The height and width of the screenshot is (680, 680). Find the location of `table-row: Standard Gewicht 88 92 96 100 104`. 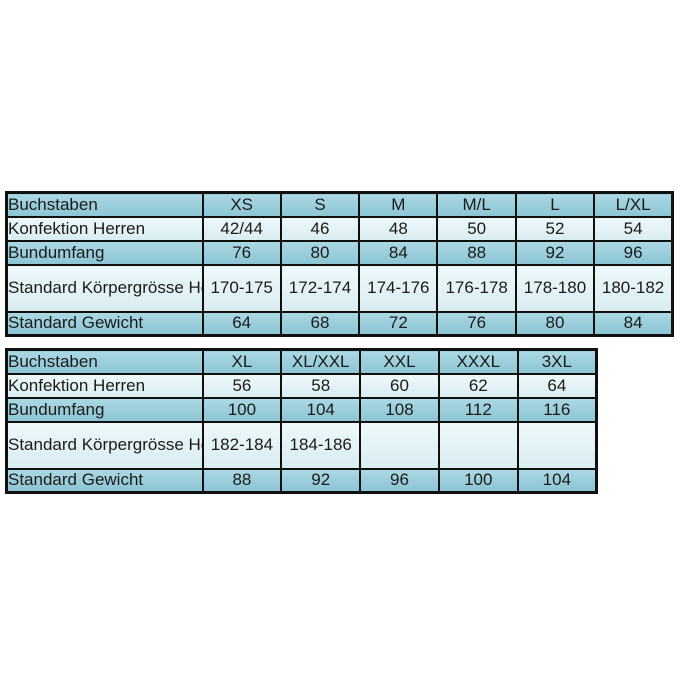

table-row: Standard Gewicht 88 92 96 100 104 is located at coordinates (301, 480).